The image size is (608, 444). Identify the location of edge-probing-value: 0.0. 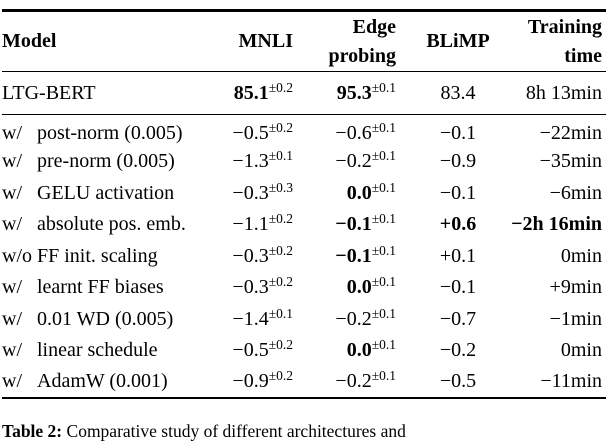
(359, 192).